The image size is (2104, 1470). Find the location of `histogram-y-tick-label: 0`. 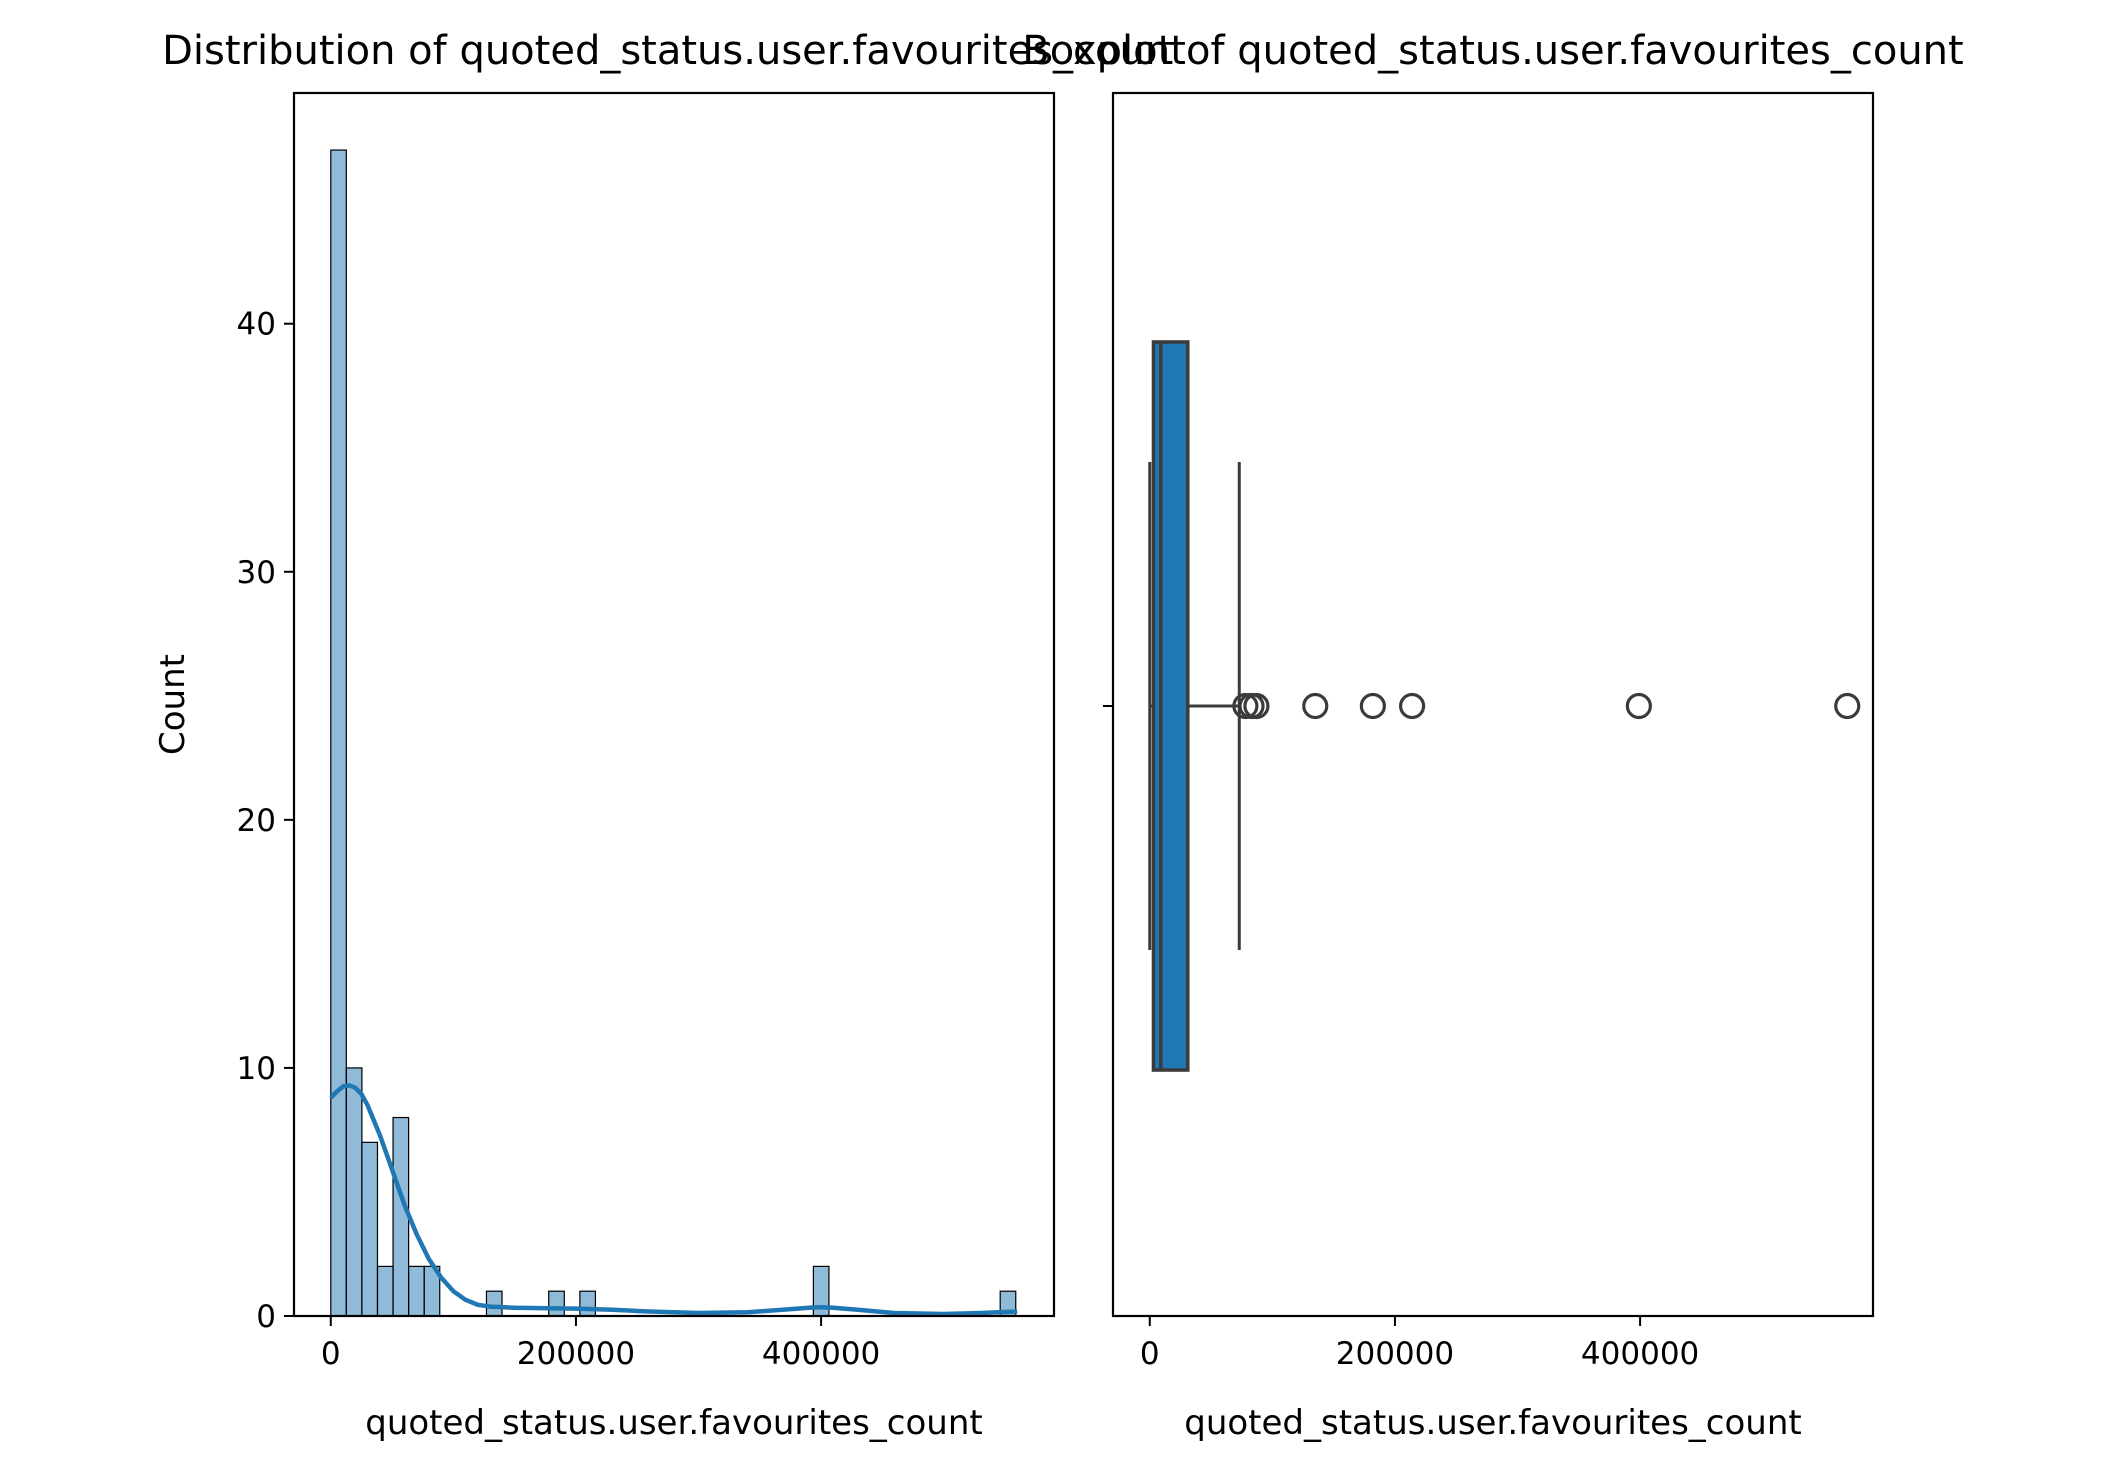

histogram-y-tick-label: 0 is located at coordinates (266, 1317).